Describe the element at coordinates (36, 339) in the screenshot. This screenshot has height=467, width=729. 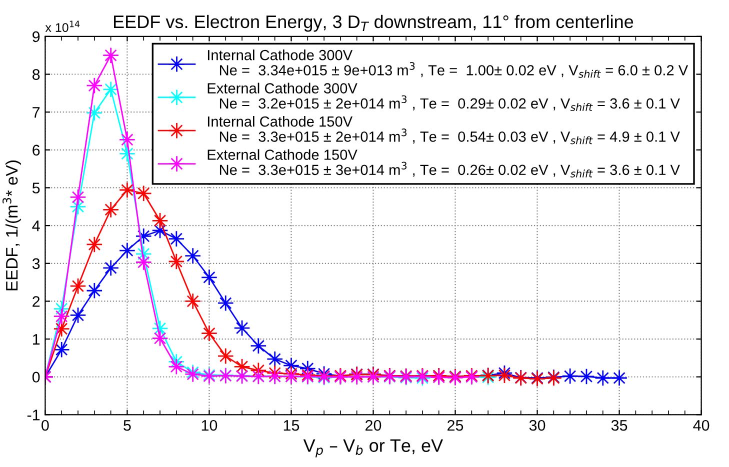
I see `y-tick-label: 1` at that location.